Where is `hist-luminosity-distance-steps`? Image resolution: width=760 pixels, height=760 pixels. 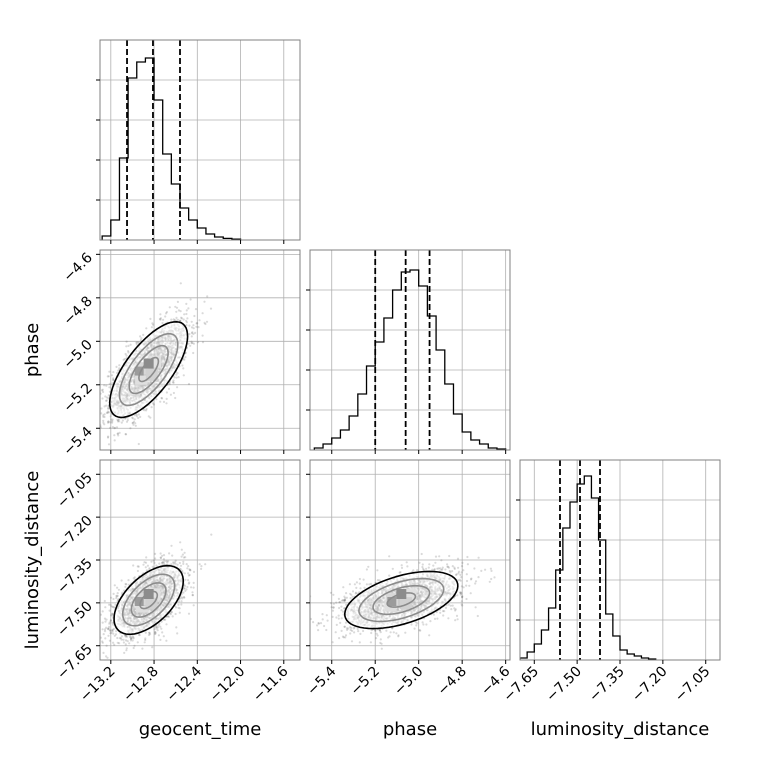
hist-luminosity-distance-steps is located at coordinates (588, 567).